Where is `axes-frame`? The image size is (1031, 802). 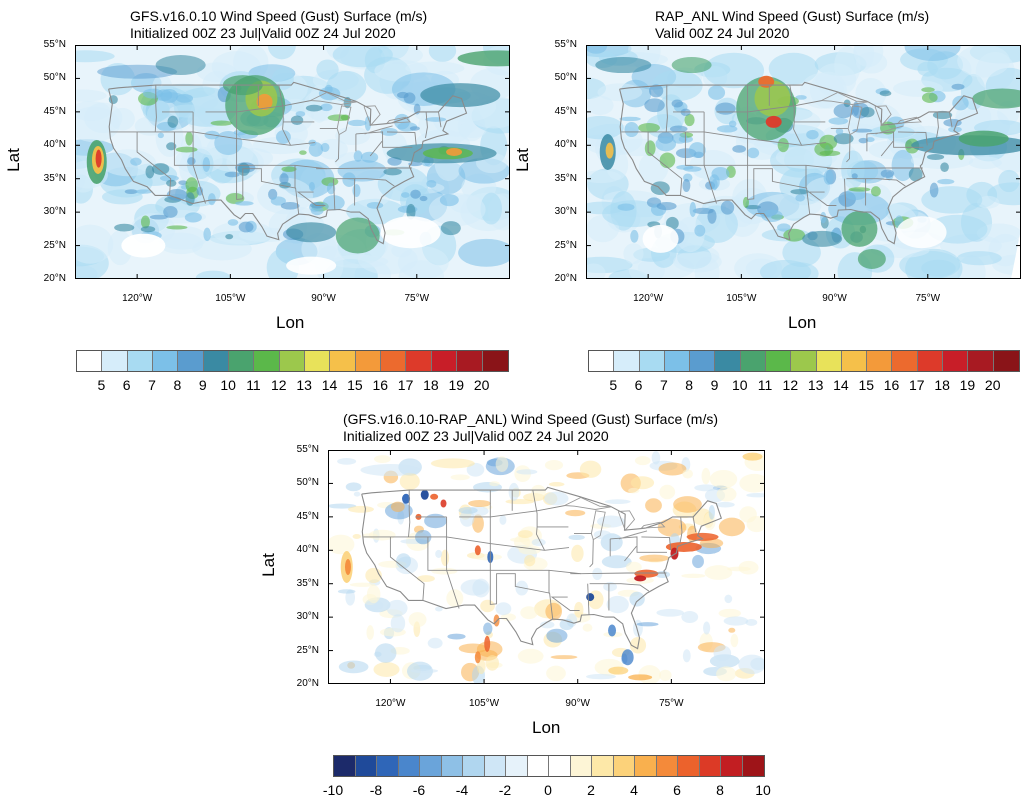
axes-frame is located at coordinates (803, 162).